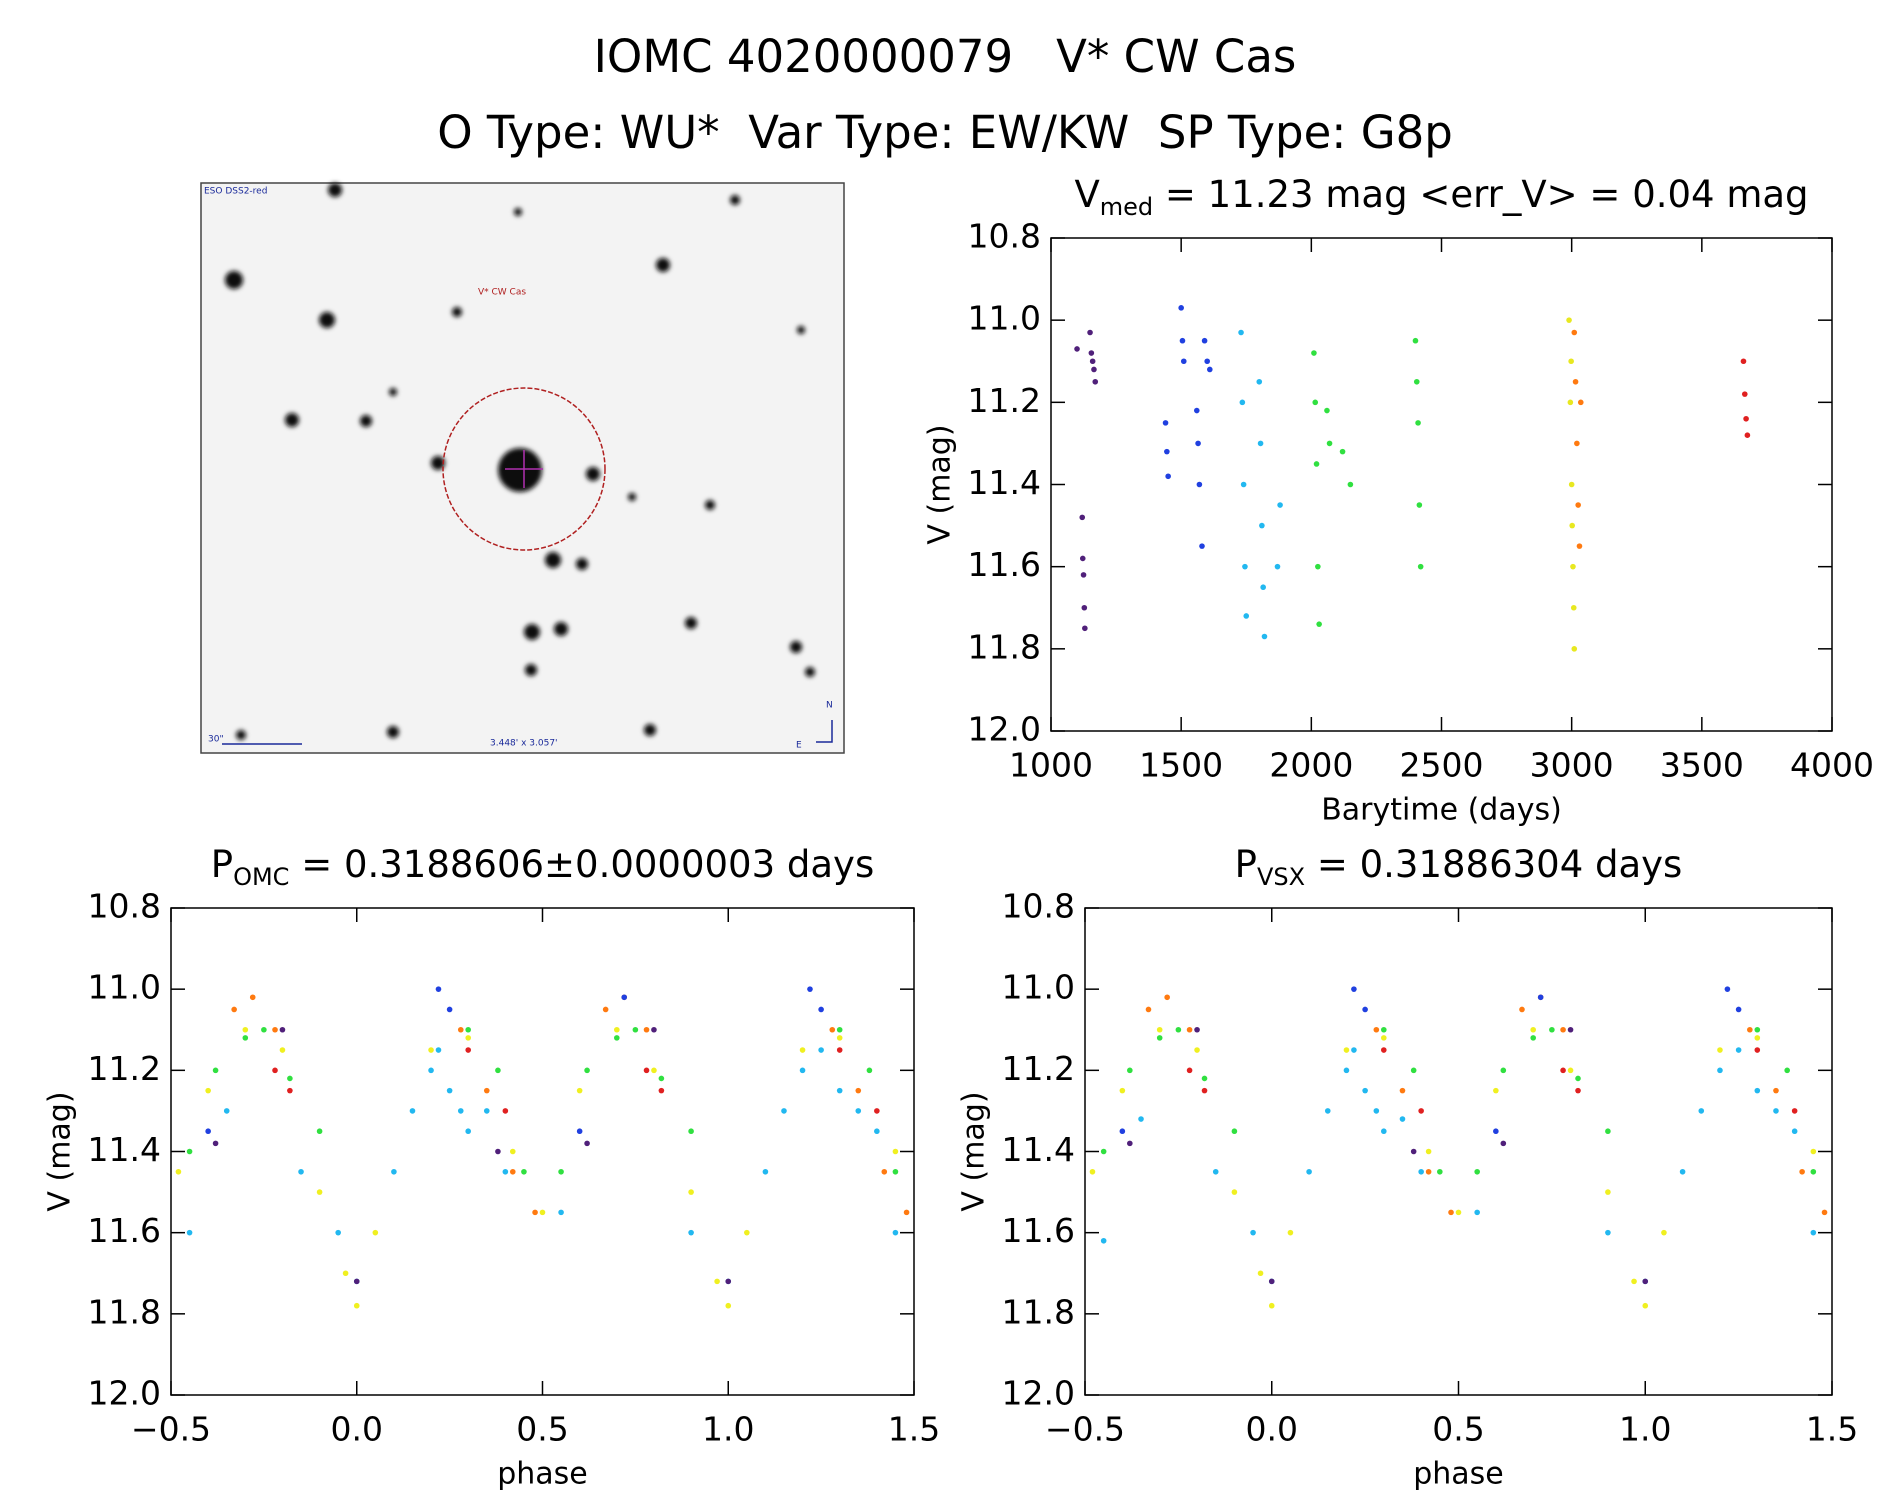  Describe the element at coordinates (1832, 765) in the screenshot. I see `x-tick-label: 4000` at that location.